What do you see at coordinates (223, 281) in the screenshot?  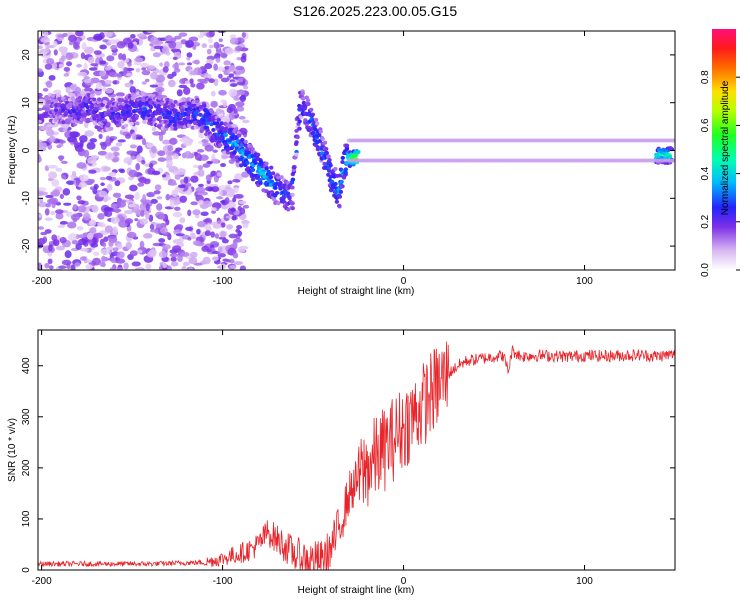 I see `x-tick-label: -100` at bounding box center [223, 281].